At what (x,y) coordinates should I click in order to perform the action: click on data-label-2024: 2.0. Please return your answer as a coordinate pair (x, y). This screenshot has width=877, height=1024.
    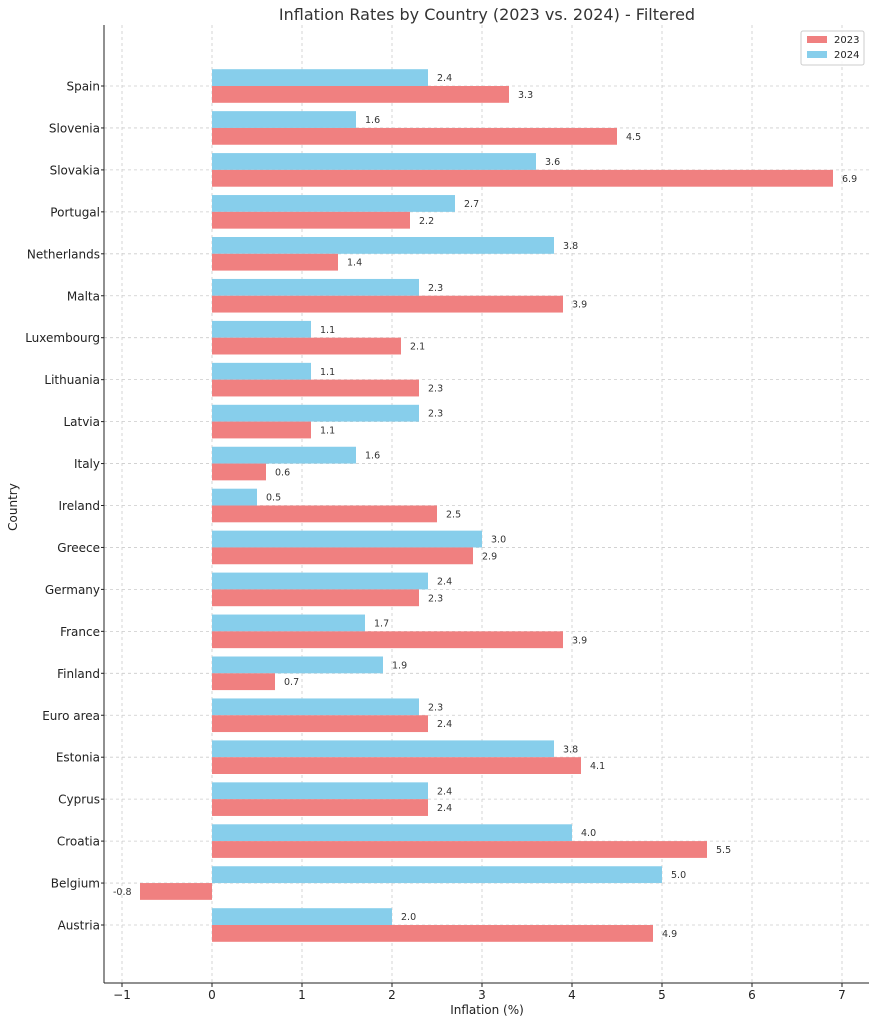
    Looking at the image, I should click on (408, 917).